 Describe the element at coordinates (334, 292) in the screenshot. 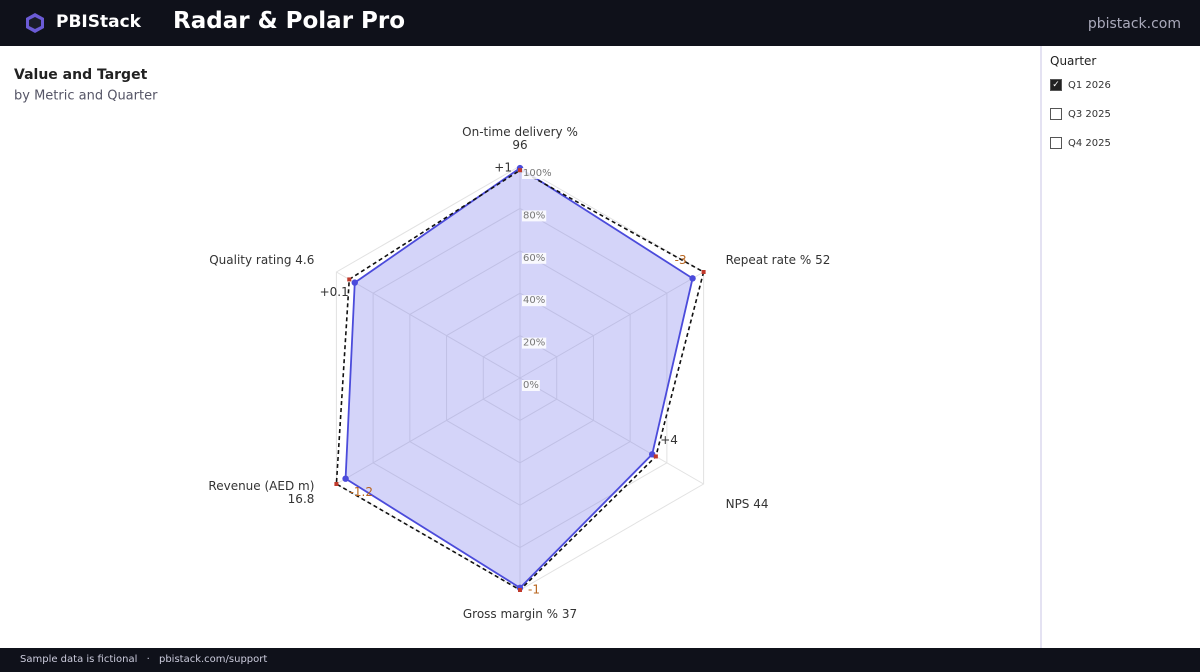

I see `delta-label: +0.1` at that location.